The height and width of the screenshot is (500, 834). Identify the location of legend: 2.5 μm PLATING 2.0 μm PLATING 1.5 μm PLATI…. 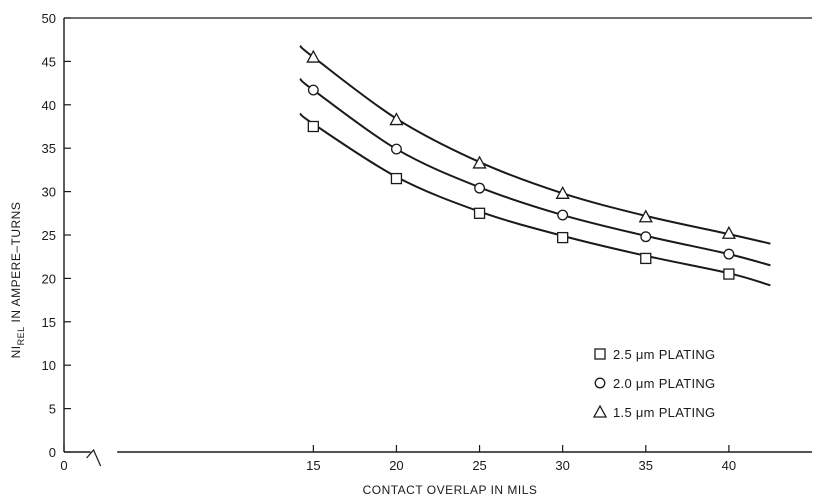
(653, 383).